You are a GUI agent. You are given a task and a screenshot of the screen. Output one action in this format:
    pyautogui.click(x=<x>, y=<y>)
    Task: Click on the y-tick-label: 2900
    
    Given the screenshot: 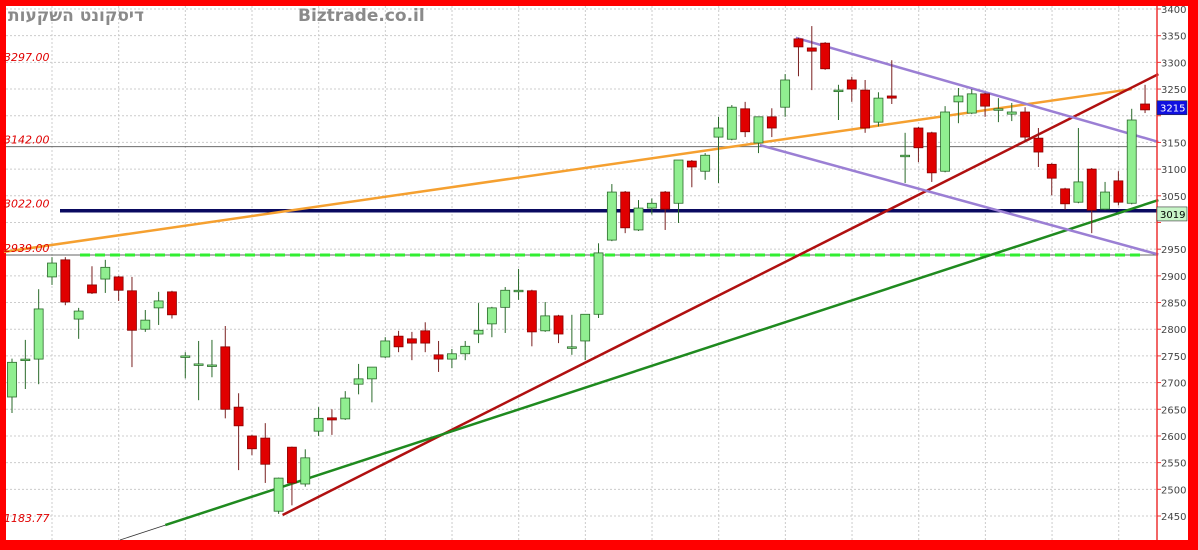 What is the action you would take?
    pyautogui.click(x=1173, y=277)
    